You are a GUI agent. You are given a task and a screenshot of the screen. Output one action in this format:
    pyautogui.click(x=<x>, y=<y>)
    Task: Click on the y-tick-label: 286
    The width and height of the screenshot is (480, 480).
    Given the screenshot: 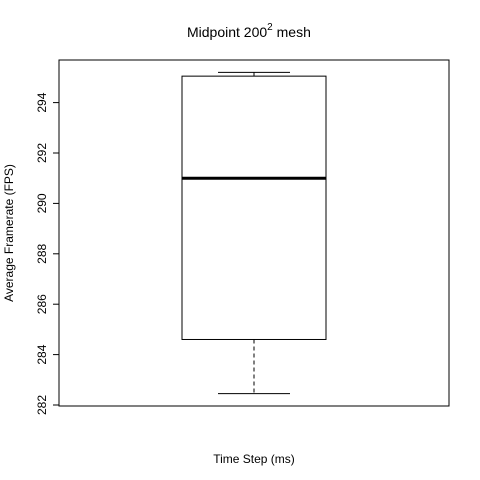 What is the action you would take?
    pyautogui.click(x=42, y=304)
    